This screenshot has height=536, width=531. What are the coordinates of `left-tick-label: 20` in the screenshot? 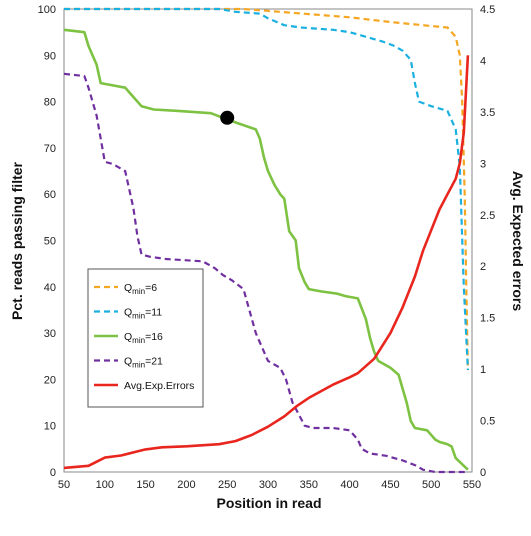 It's located at (50, 380).